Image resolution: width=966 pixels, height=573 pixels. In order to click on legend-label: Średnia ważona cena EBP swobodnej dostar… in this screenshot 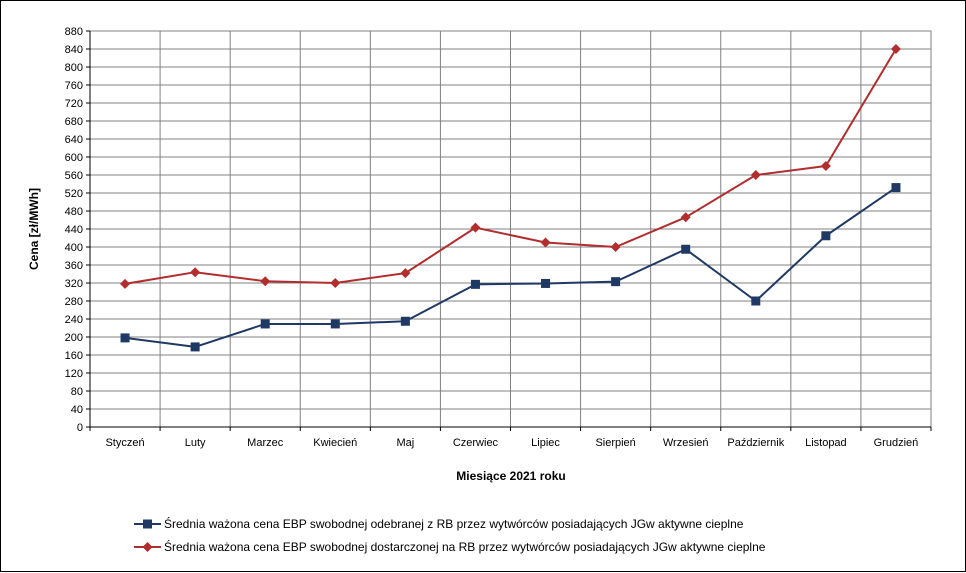, I will do `click(465, 546)`.